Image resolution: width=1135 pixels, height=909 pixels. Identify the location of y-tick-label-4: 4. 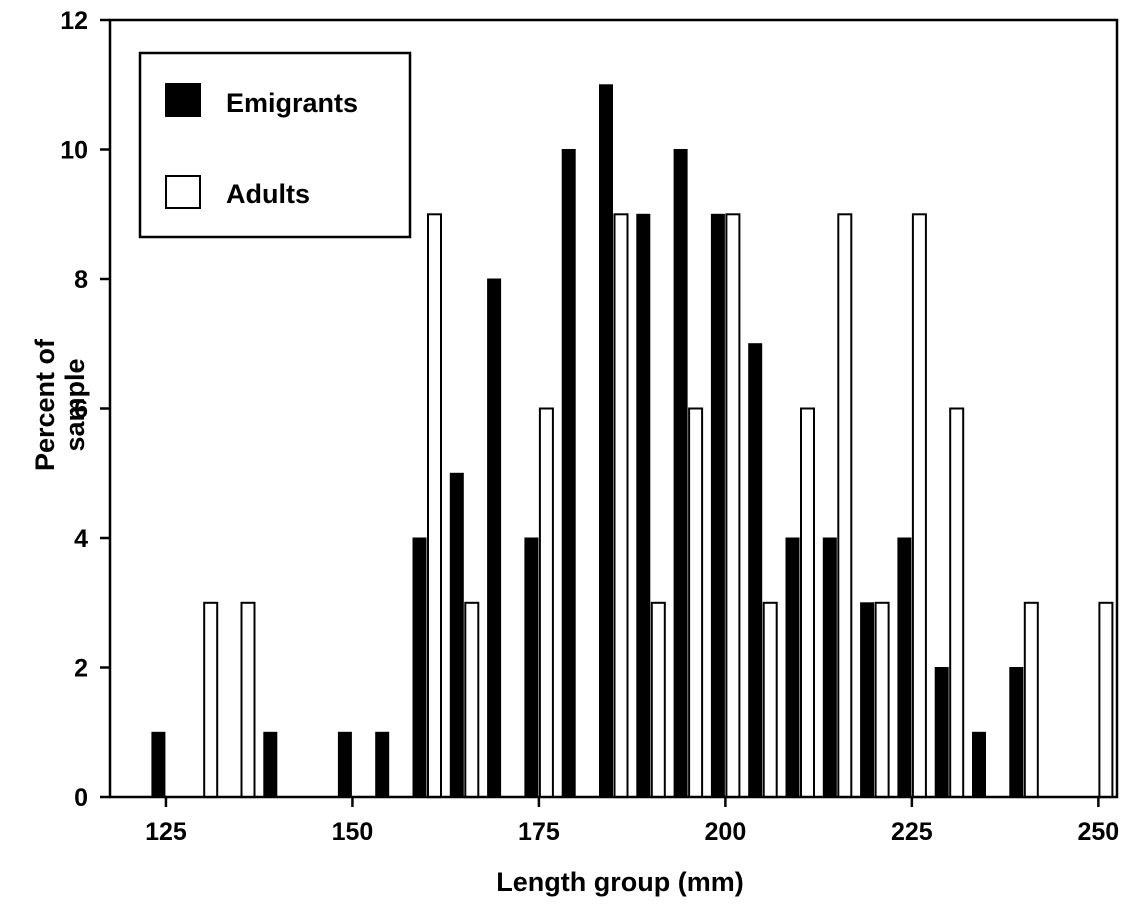
(81, 539).